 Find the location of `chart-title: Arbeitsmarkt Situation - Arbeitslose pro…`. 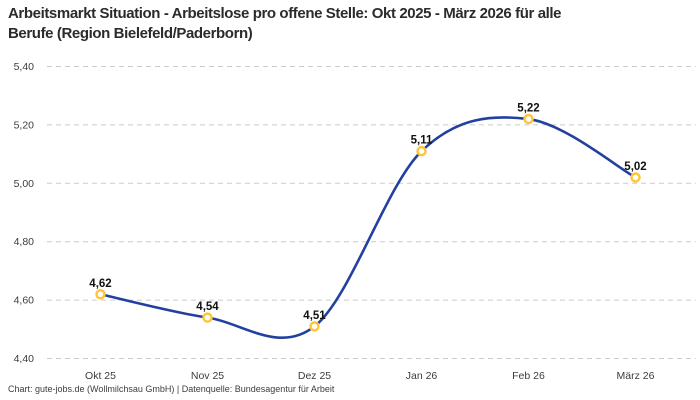

chart-title: Arbeitsmarkt Situation - Arbeitslose pro… is located at coordinates (285, 23).